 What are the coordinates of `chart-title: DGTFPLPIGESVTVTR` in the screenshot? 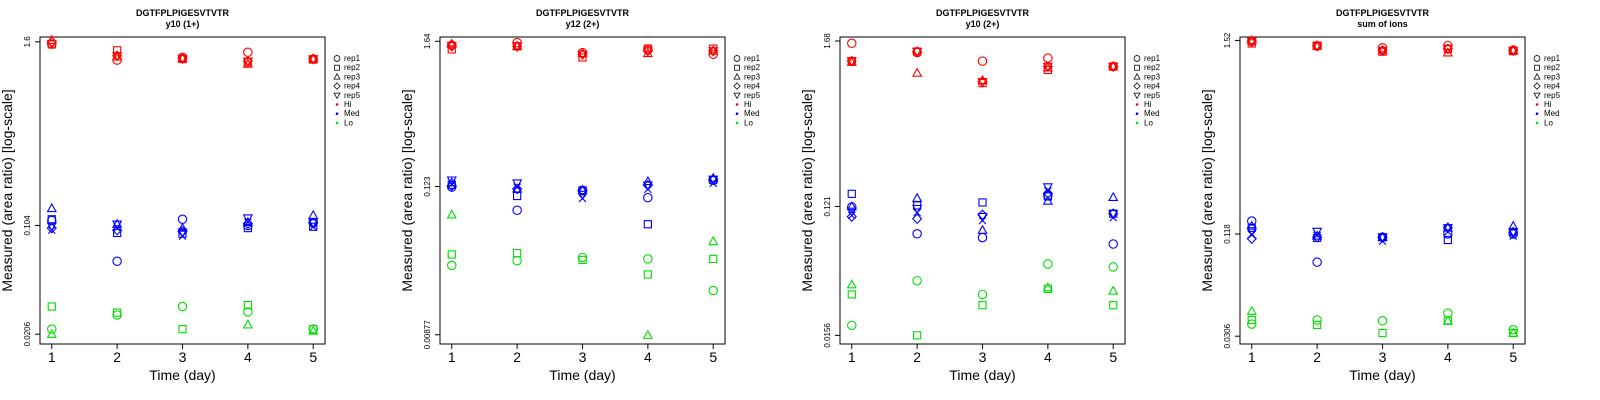 It's located at (983, 13).